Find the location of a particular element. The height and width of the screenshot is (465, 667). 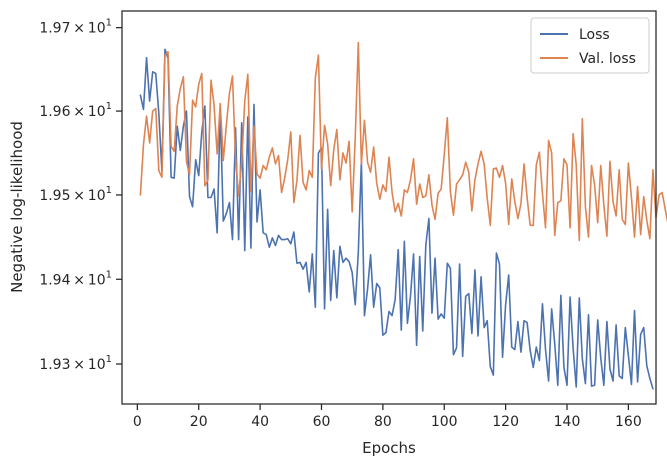

x-tick-label: 100 is located at coordinates (444, 422).